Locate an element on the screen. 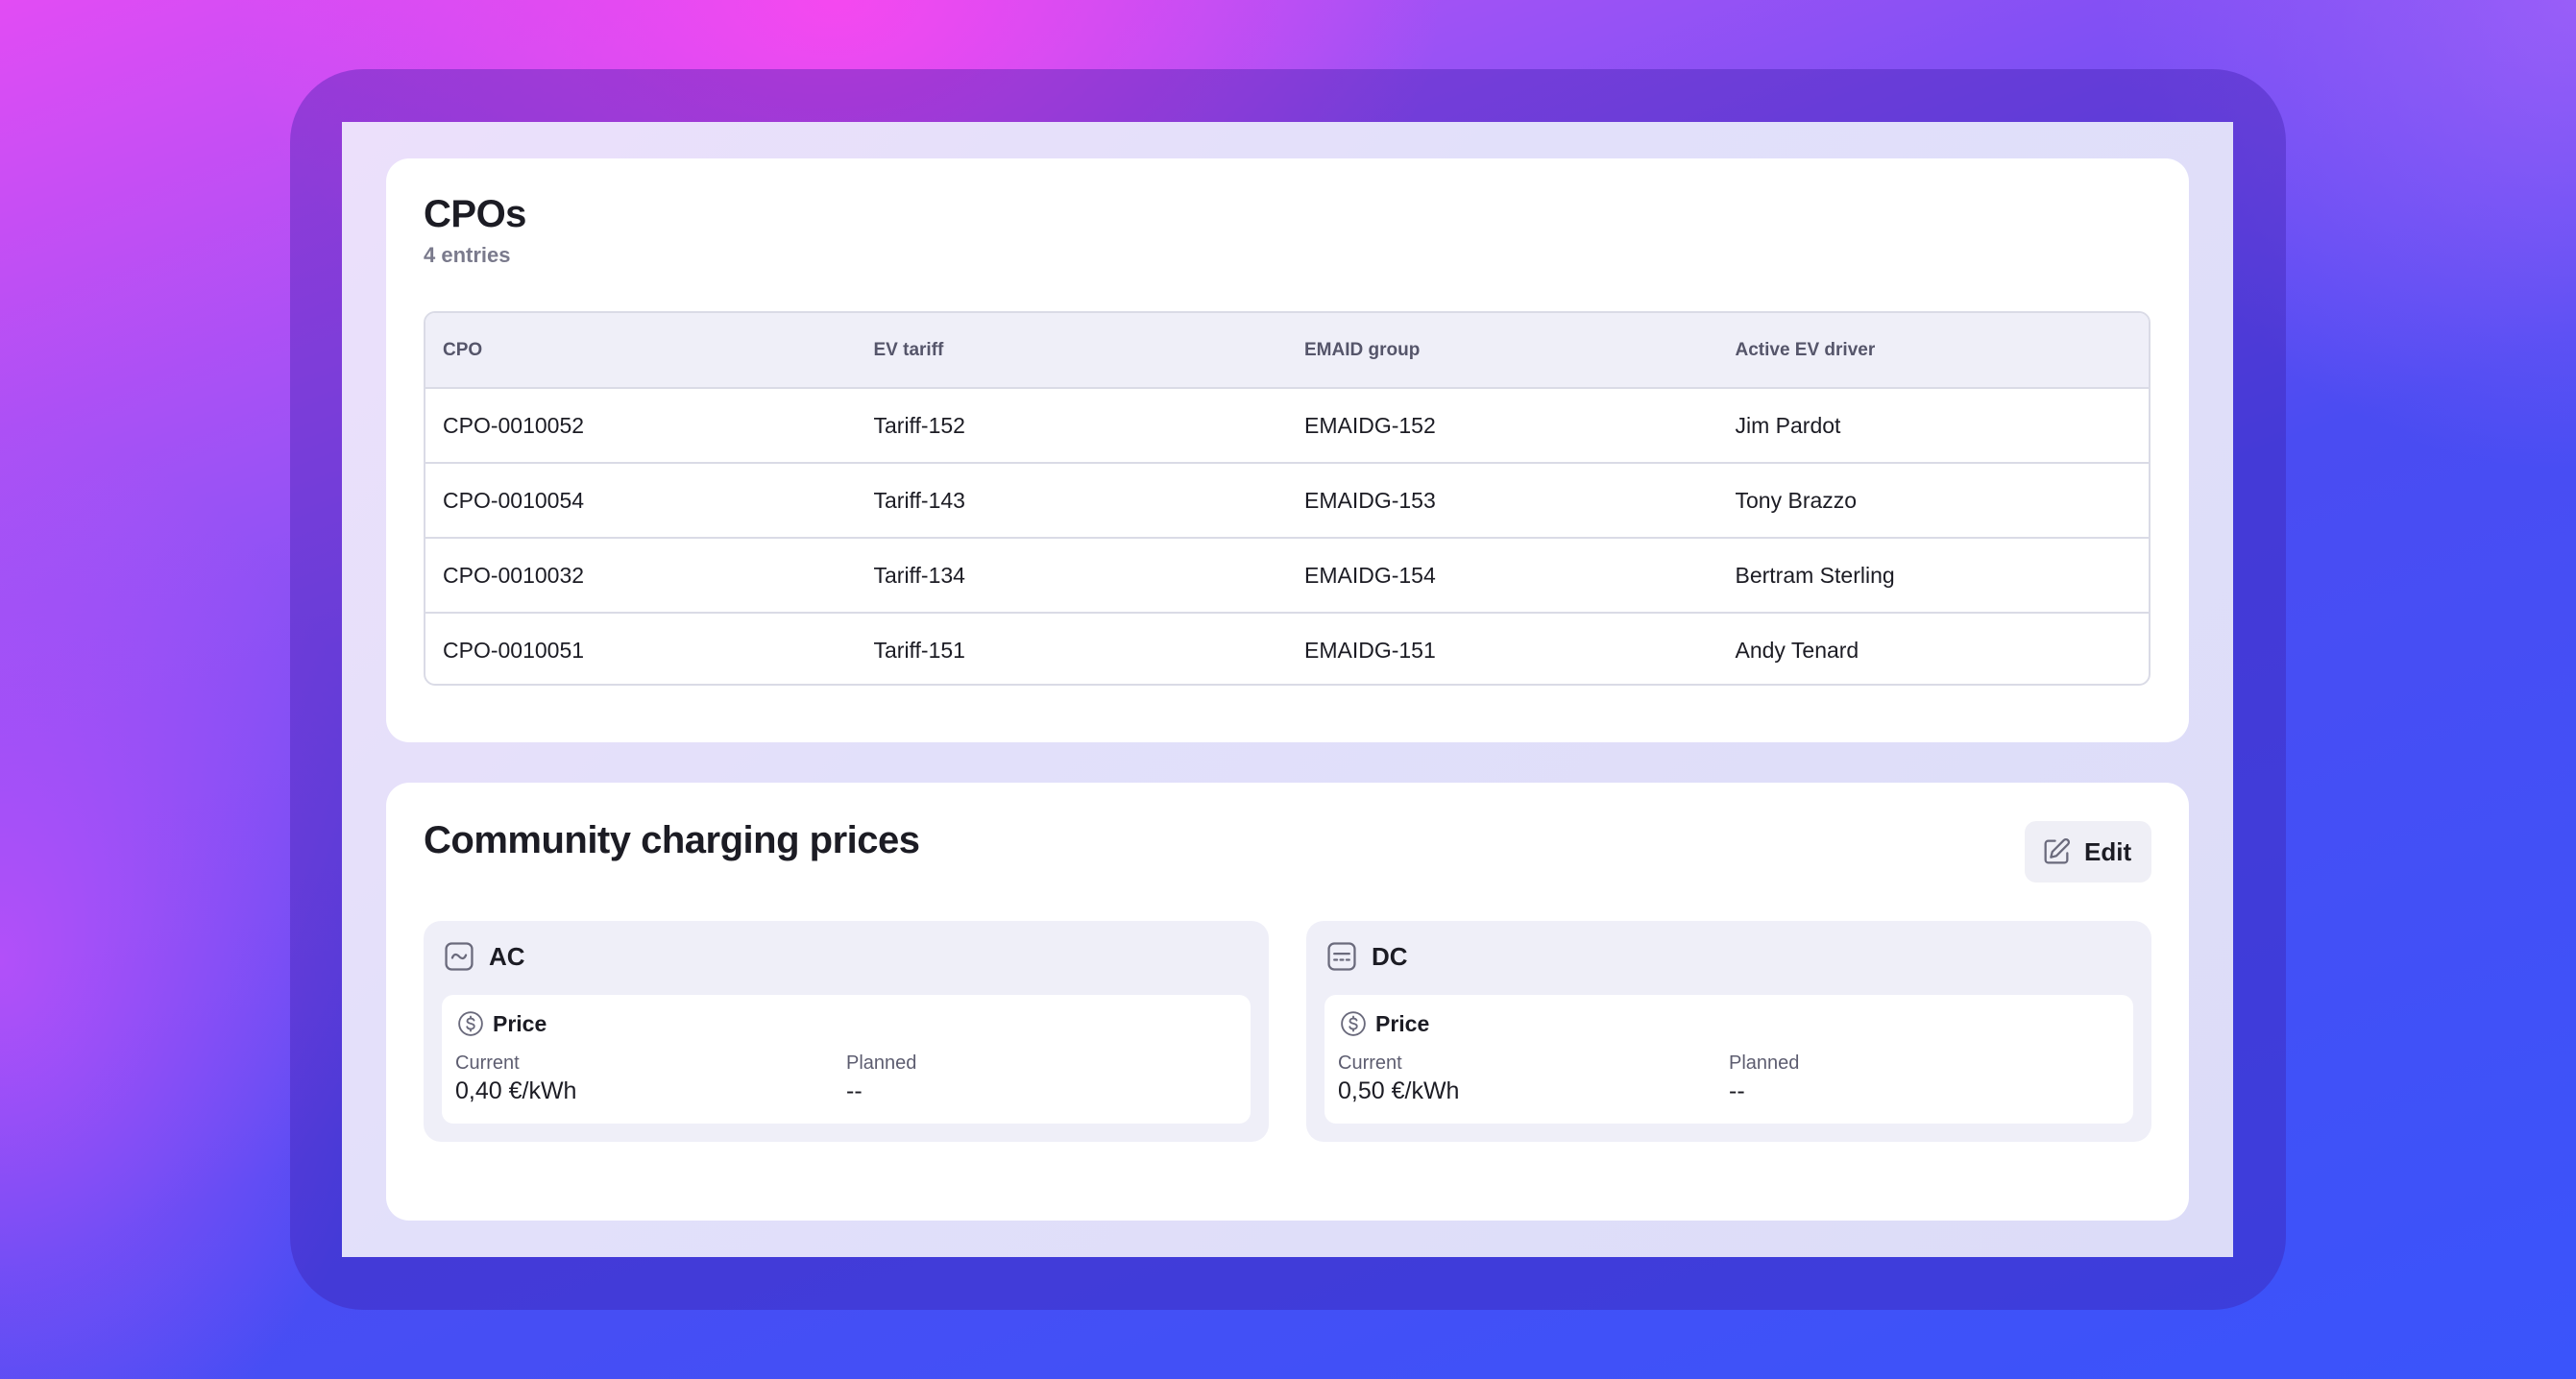  dc-panel-header: DC is located at coordinates (1366, 957).